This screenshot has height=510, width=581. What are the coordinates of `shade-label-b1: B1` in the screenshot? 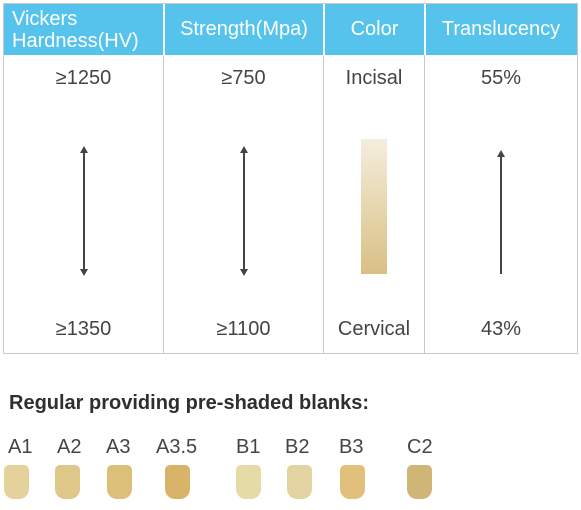 It's located at (248, 447).